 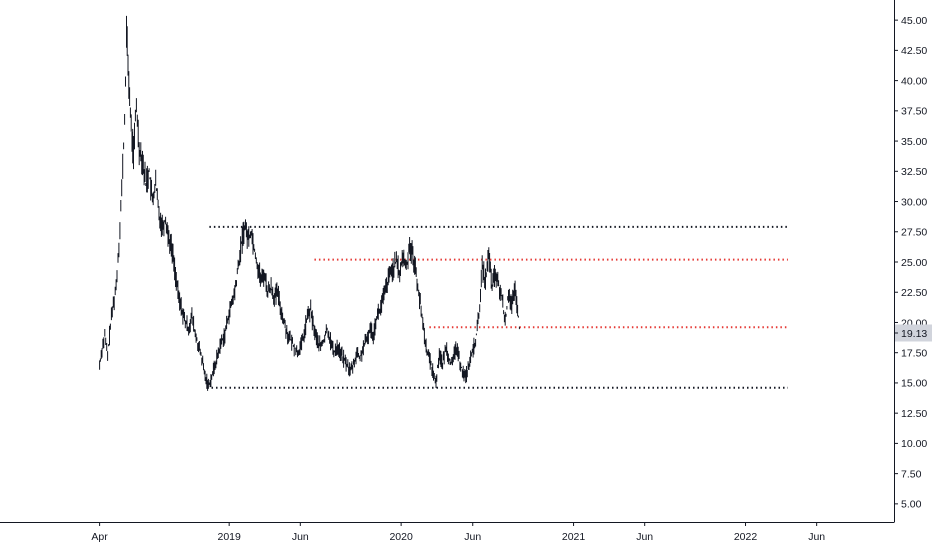 I want to click on price-tick-label: 35.00, so click(x=914, y=142).